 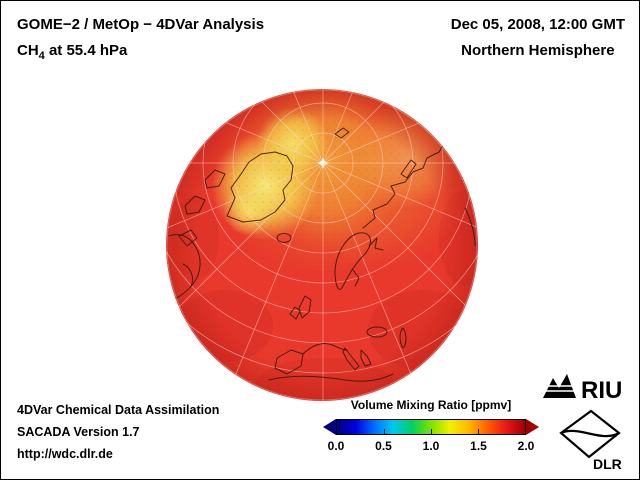 I want to click on riu-wave-icon, so click(x=559, y=386).